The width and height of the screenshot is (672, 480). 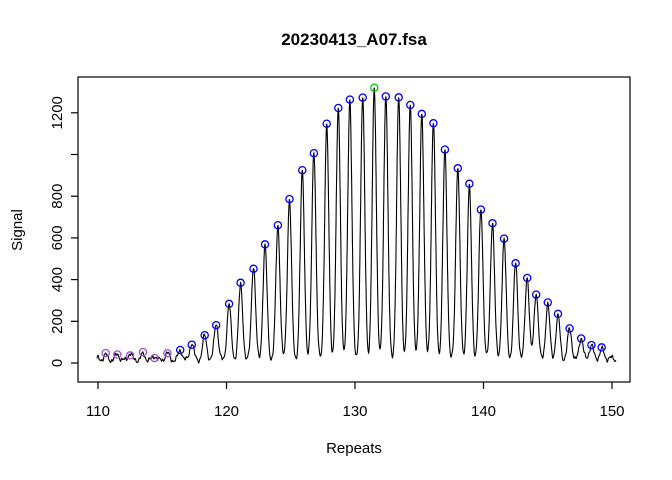 What do you see at coordinates (17, 230) in the screenshot?
I see `y-axis-label: Signal` at bounding box center [17, 230].